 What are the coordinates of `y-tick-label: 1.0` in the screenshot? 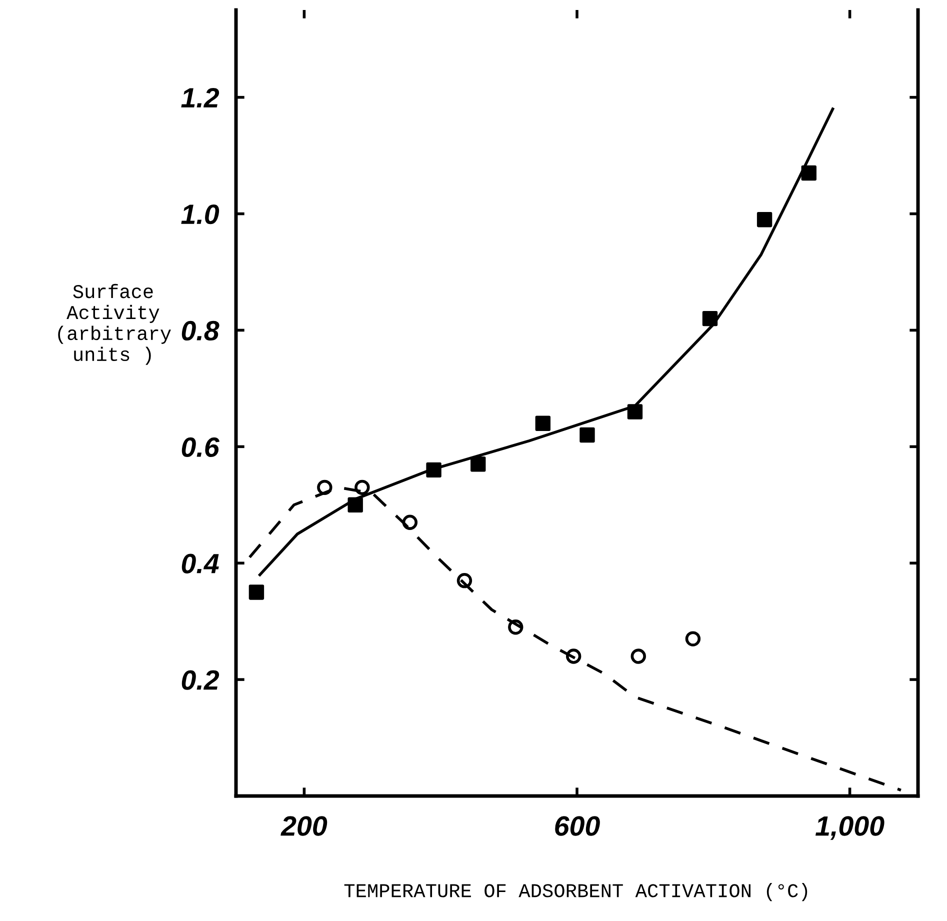 It's located at (200, 214).